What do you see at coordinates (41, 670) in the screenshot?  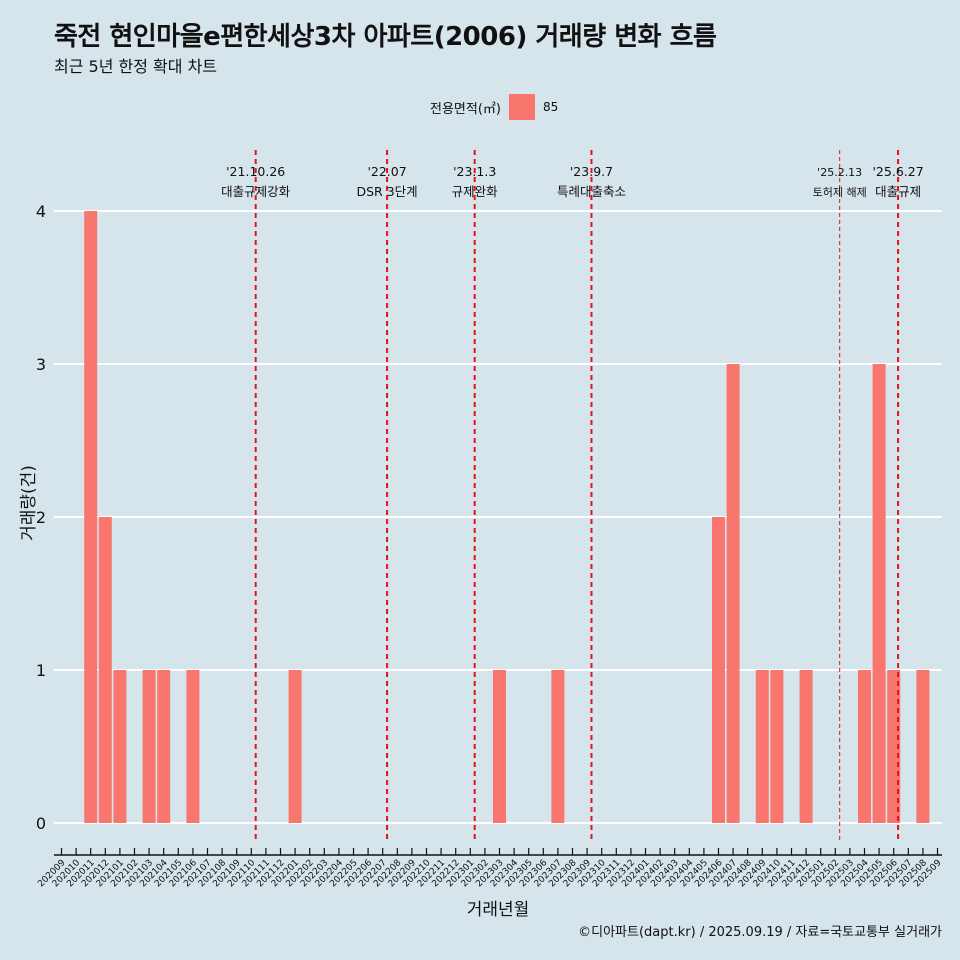 I see `y-tick-label: 1` at bounding box center [41, 670].